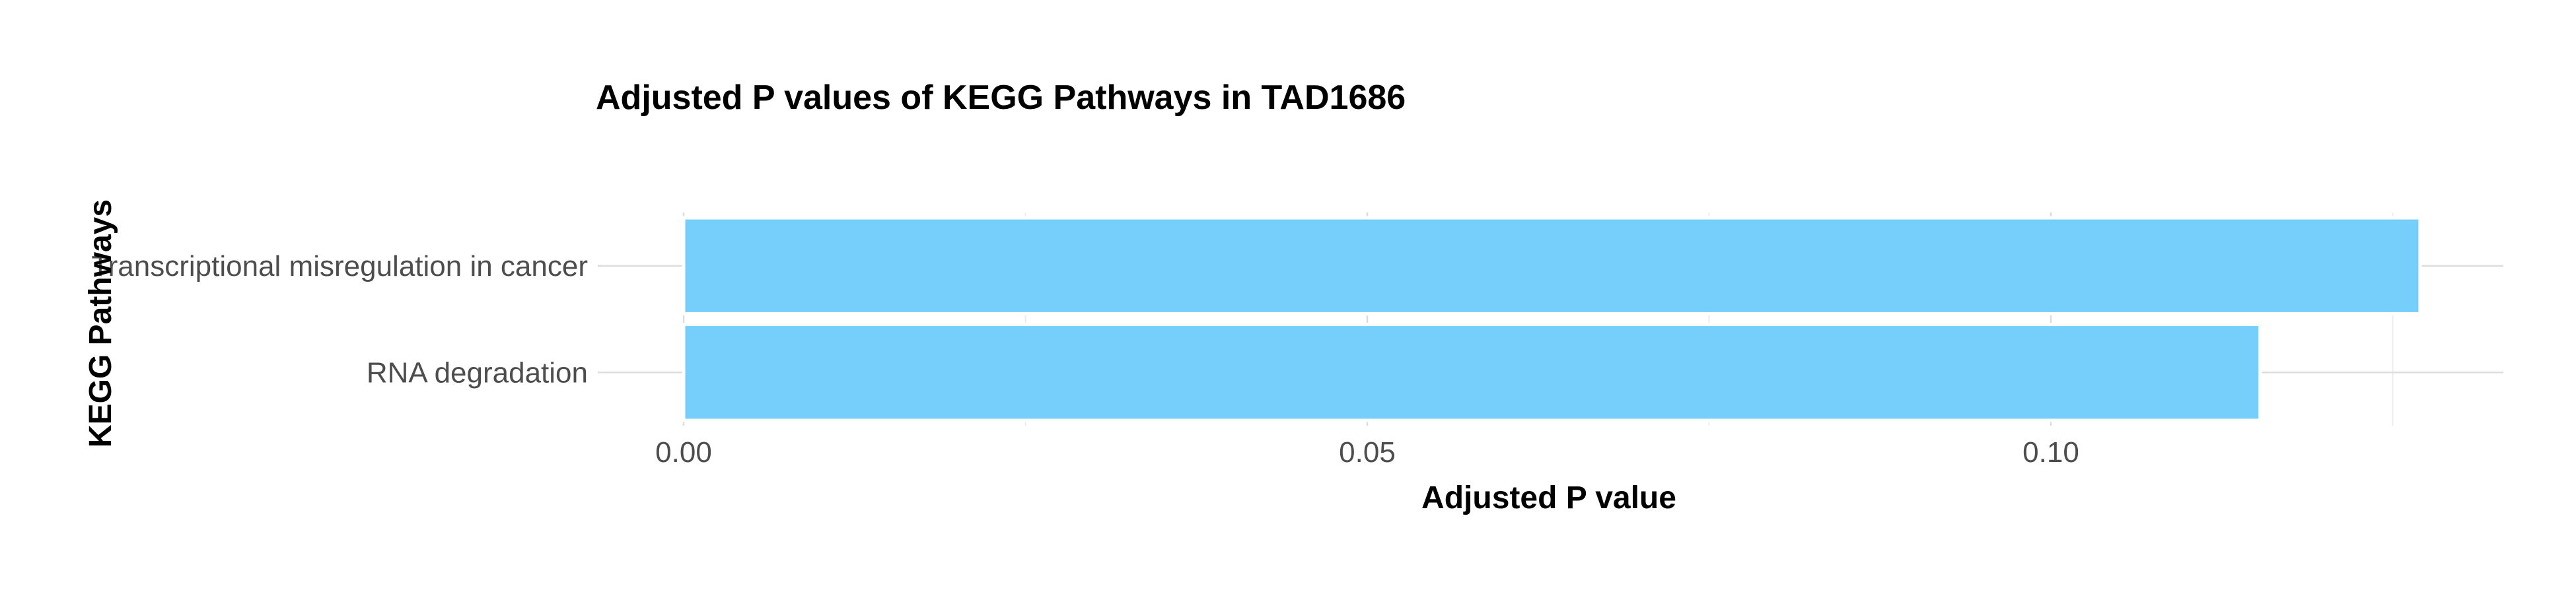 This screenshot has width=2576, height=594. What do you see at coordinates (101, 323) in the screenshot?
I see `y-axis-title: KEGG Pathways` at bounding box center [101, 323].